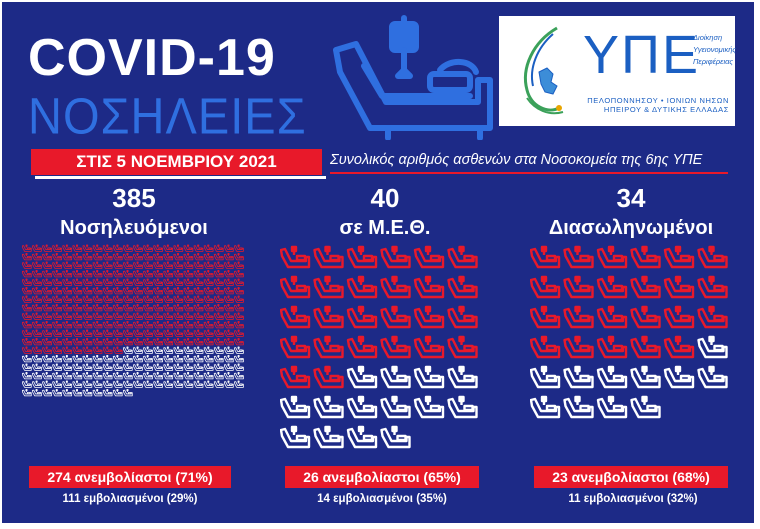 The image size is (760, 529). Describe the element at coordinates (385, 198) in the screenshot. I see `stat-count: 40` at that location.